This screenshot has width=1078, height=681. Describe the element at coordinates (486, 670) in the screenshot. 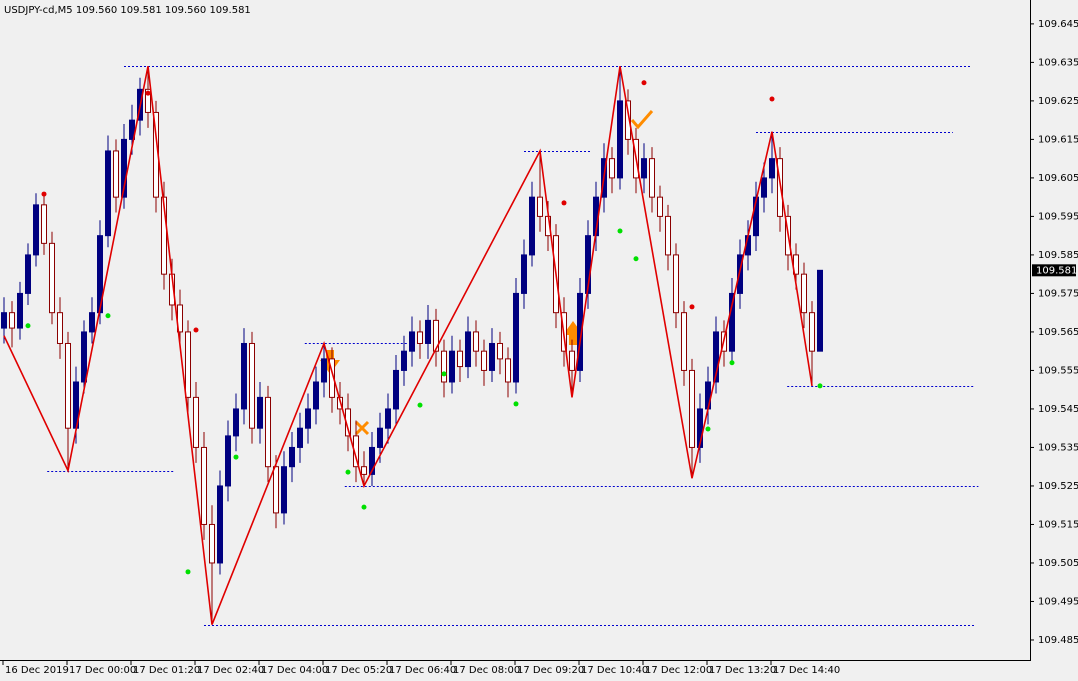

I see `x-tick-label: 17 Dec 08:00` at that location.